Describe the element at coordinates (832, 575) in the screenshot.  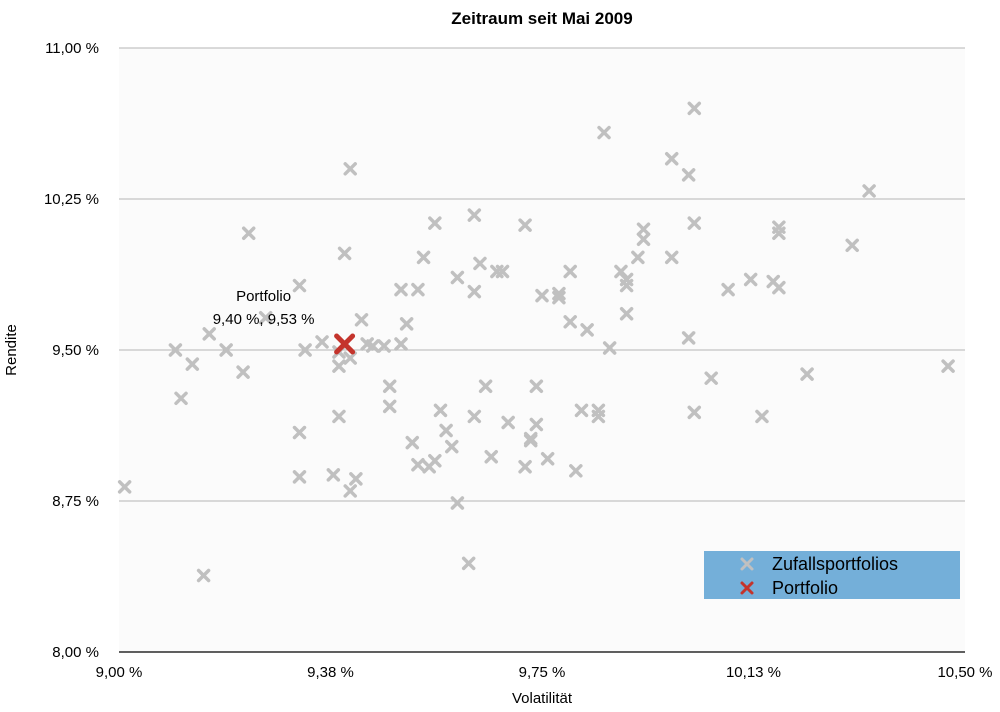
I see `legend-box` at that location.